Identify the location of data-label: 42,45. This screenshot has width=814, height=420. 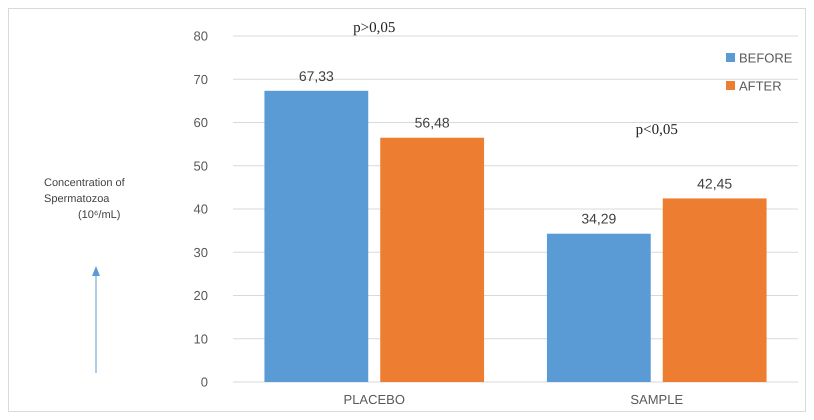
(714, 183).